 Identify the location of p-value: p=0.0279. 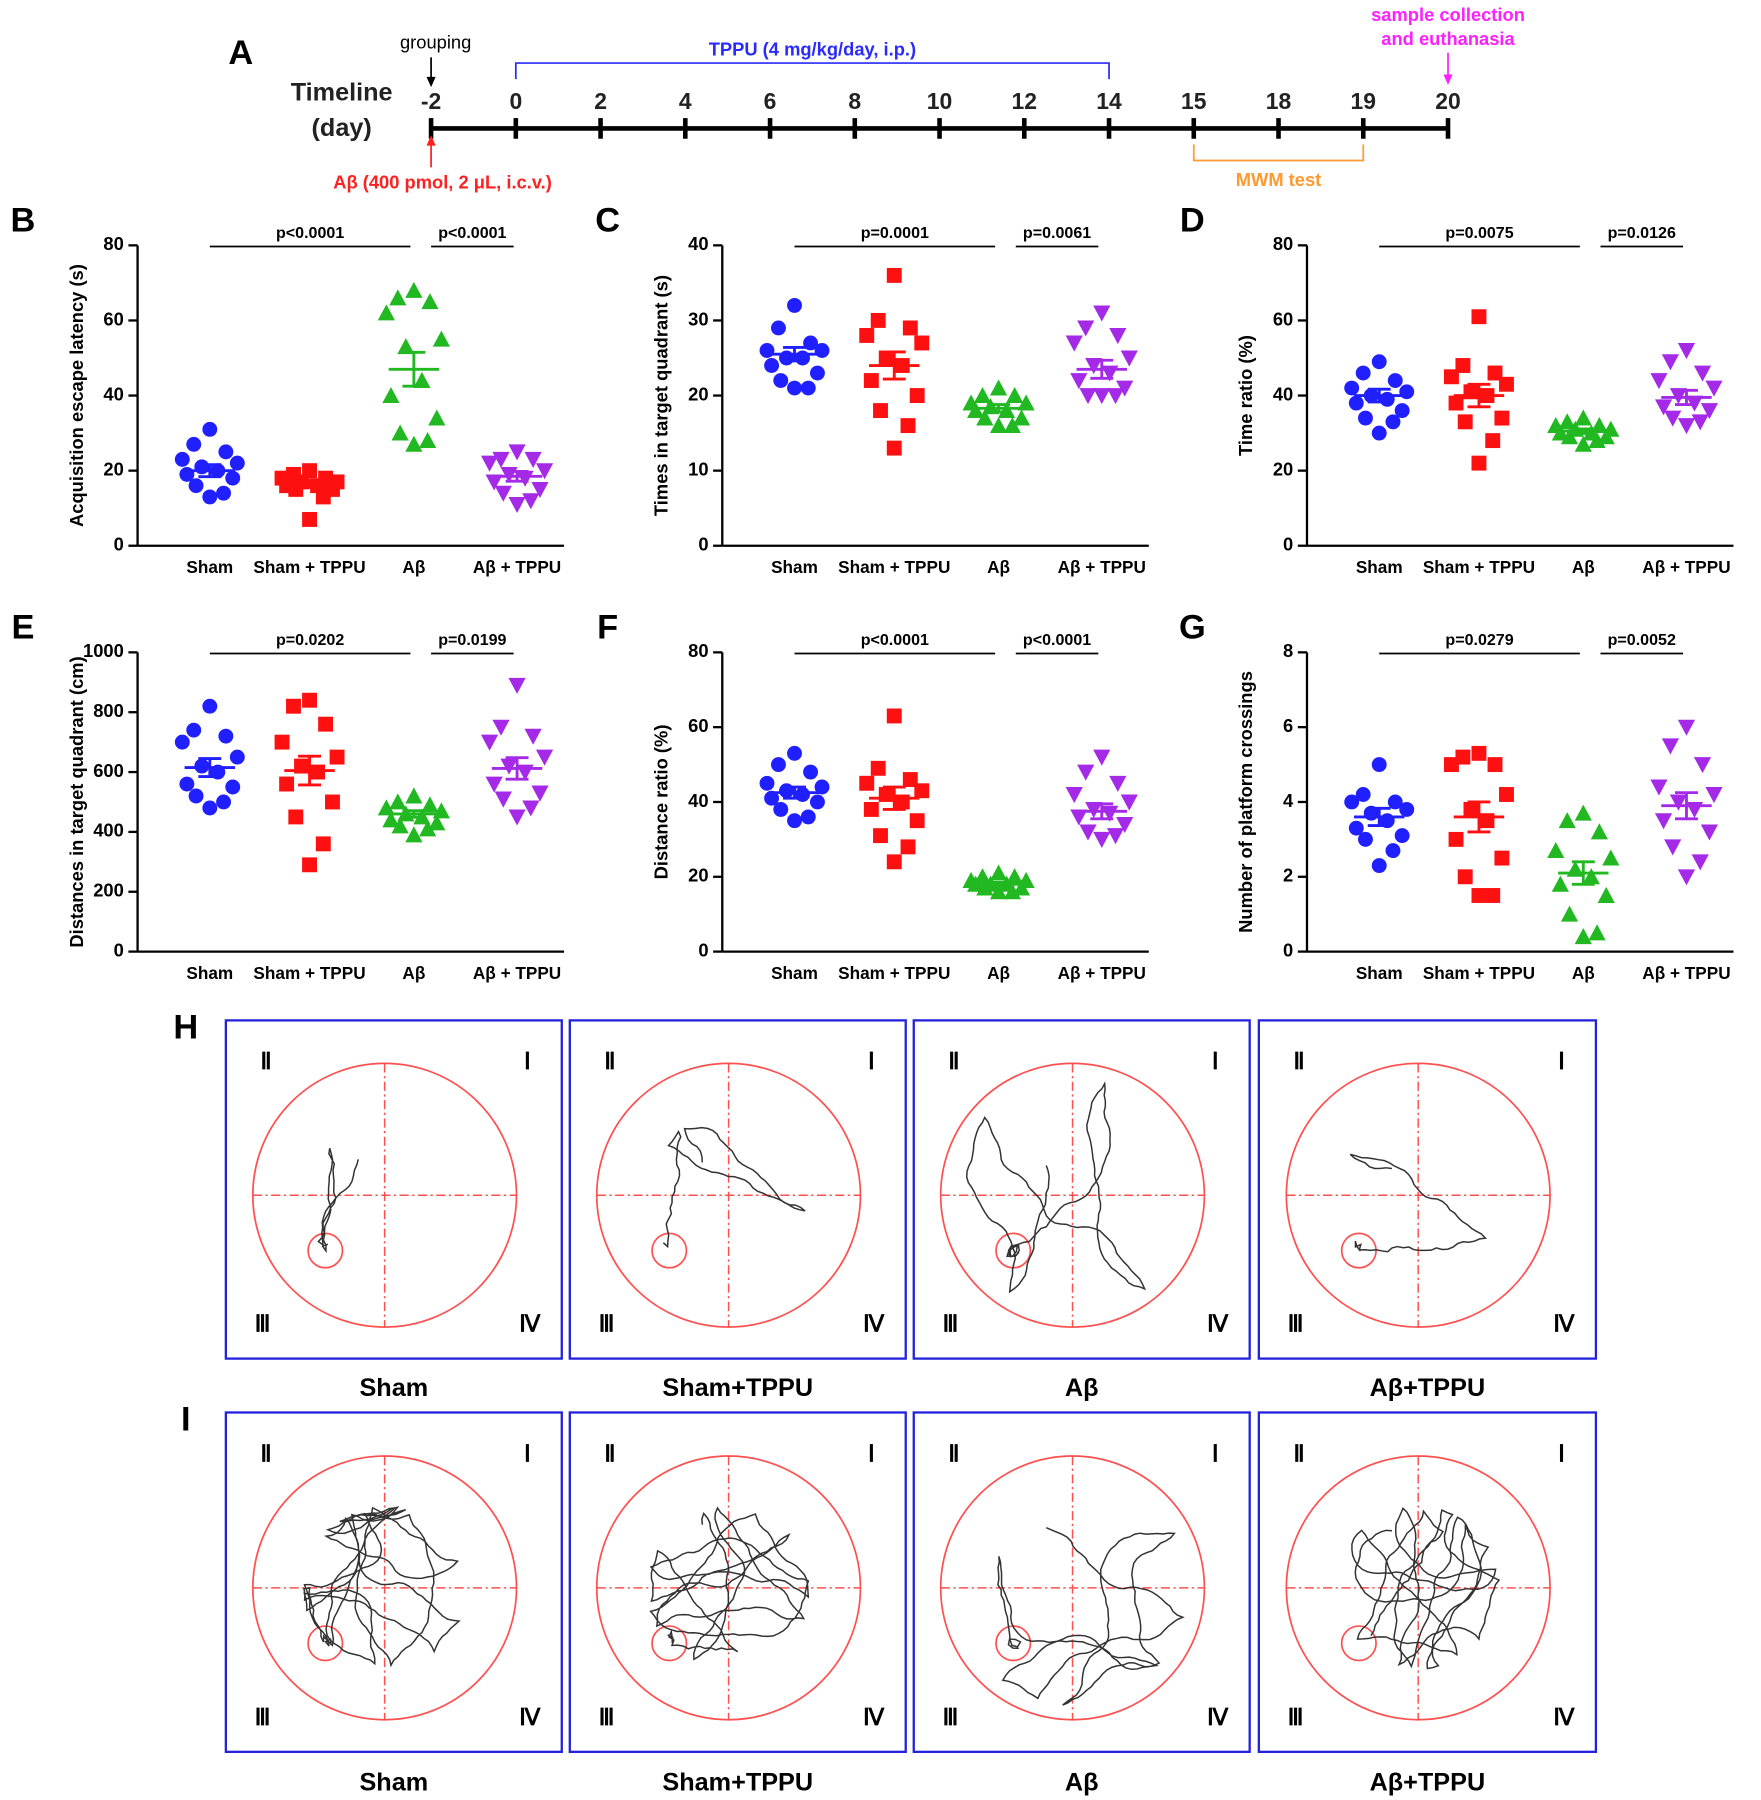
(1479, 640).